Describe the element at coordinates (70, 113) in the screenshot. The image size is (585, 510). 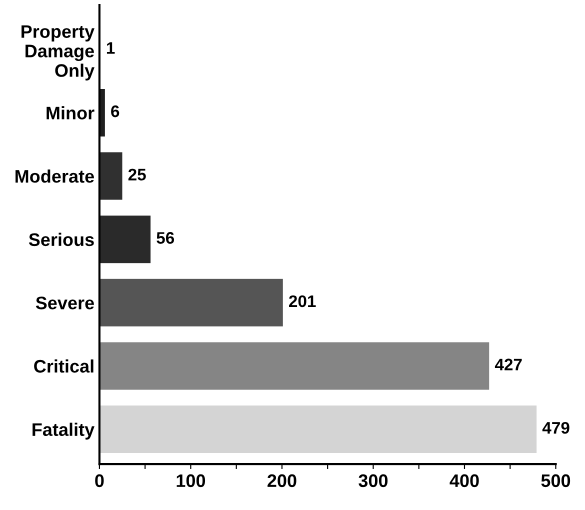
I see `y-tick-label: Minor` at that location.